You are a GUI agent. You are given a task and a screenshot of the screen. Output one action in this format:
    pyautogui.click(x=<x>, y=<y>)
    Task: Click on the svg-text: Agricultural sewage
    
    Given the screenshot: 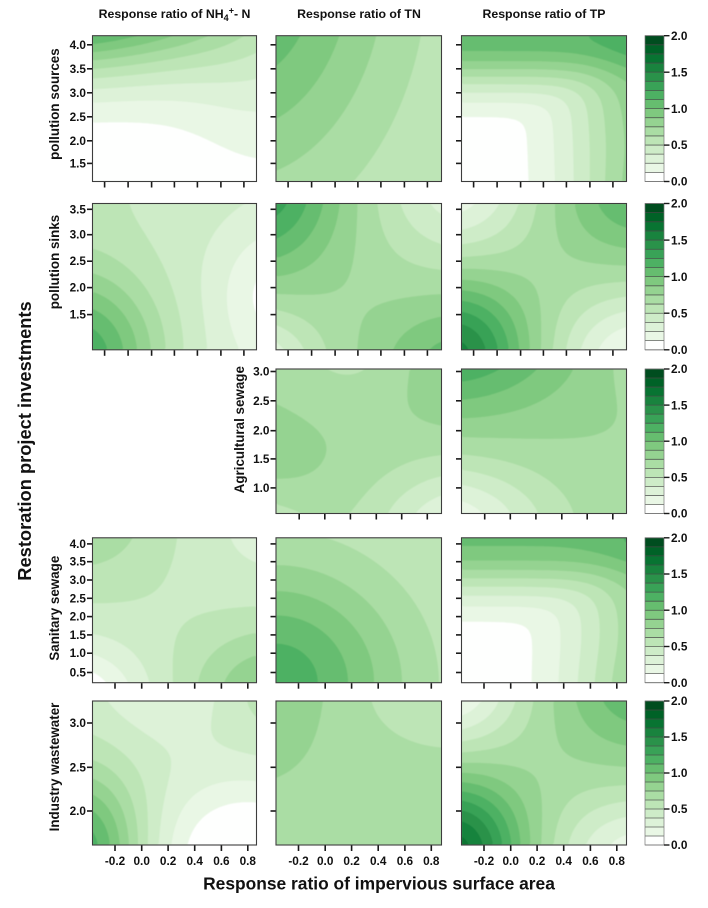 What is the action you would take?
    pyautogui.click(x=239, y=429)
    